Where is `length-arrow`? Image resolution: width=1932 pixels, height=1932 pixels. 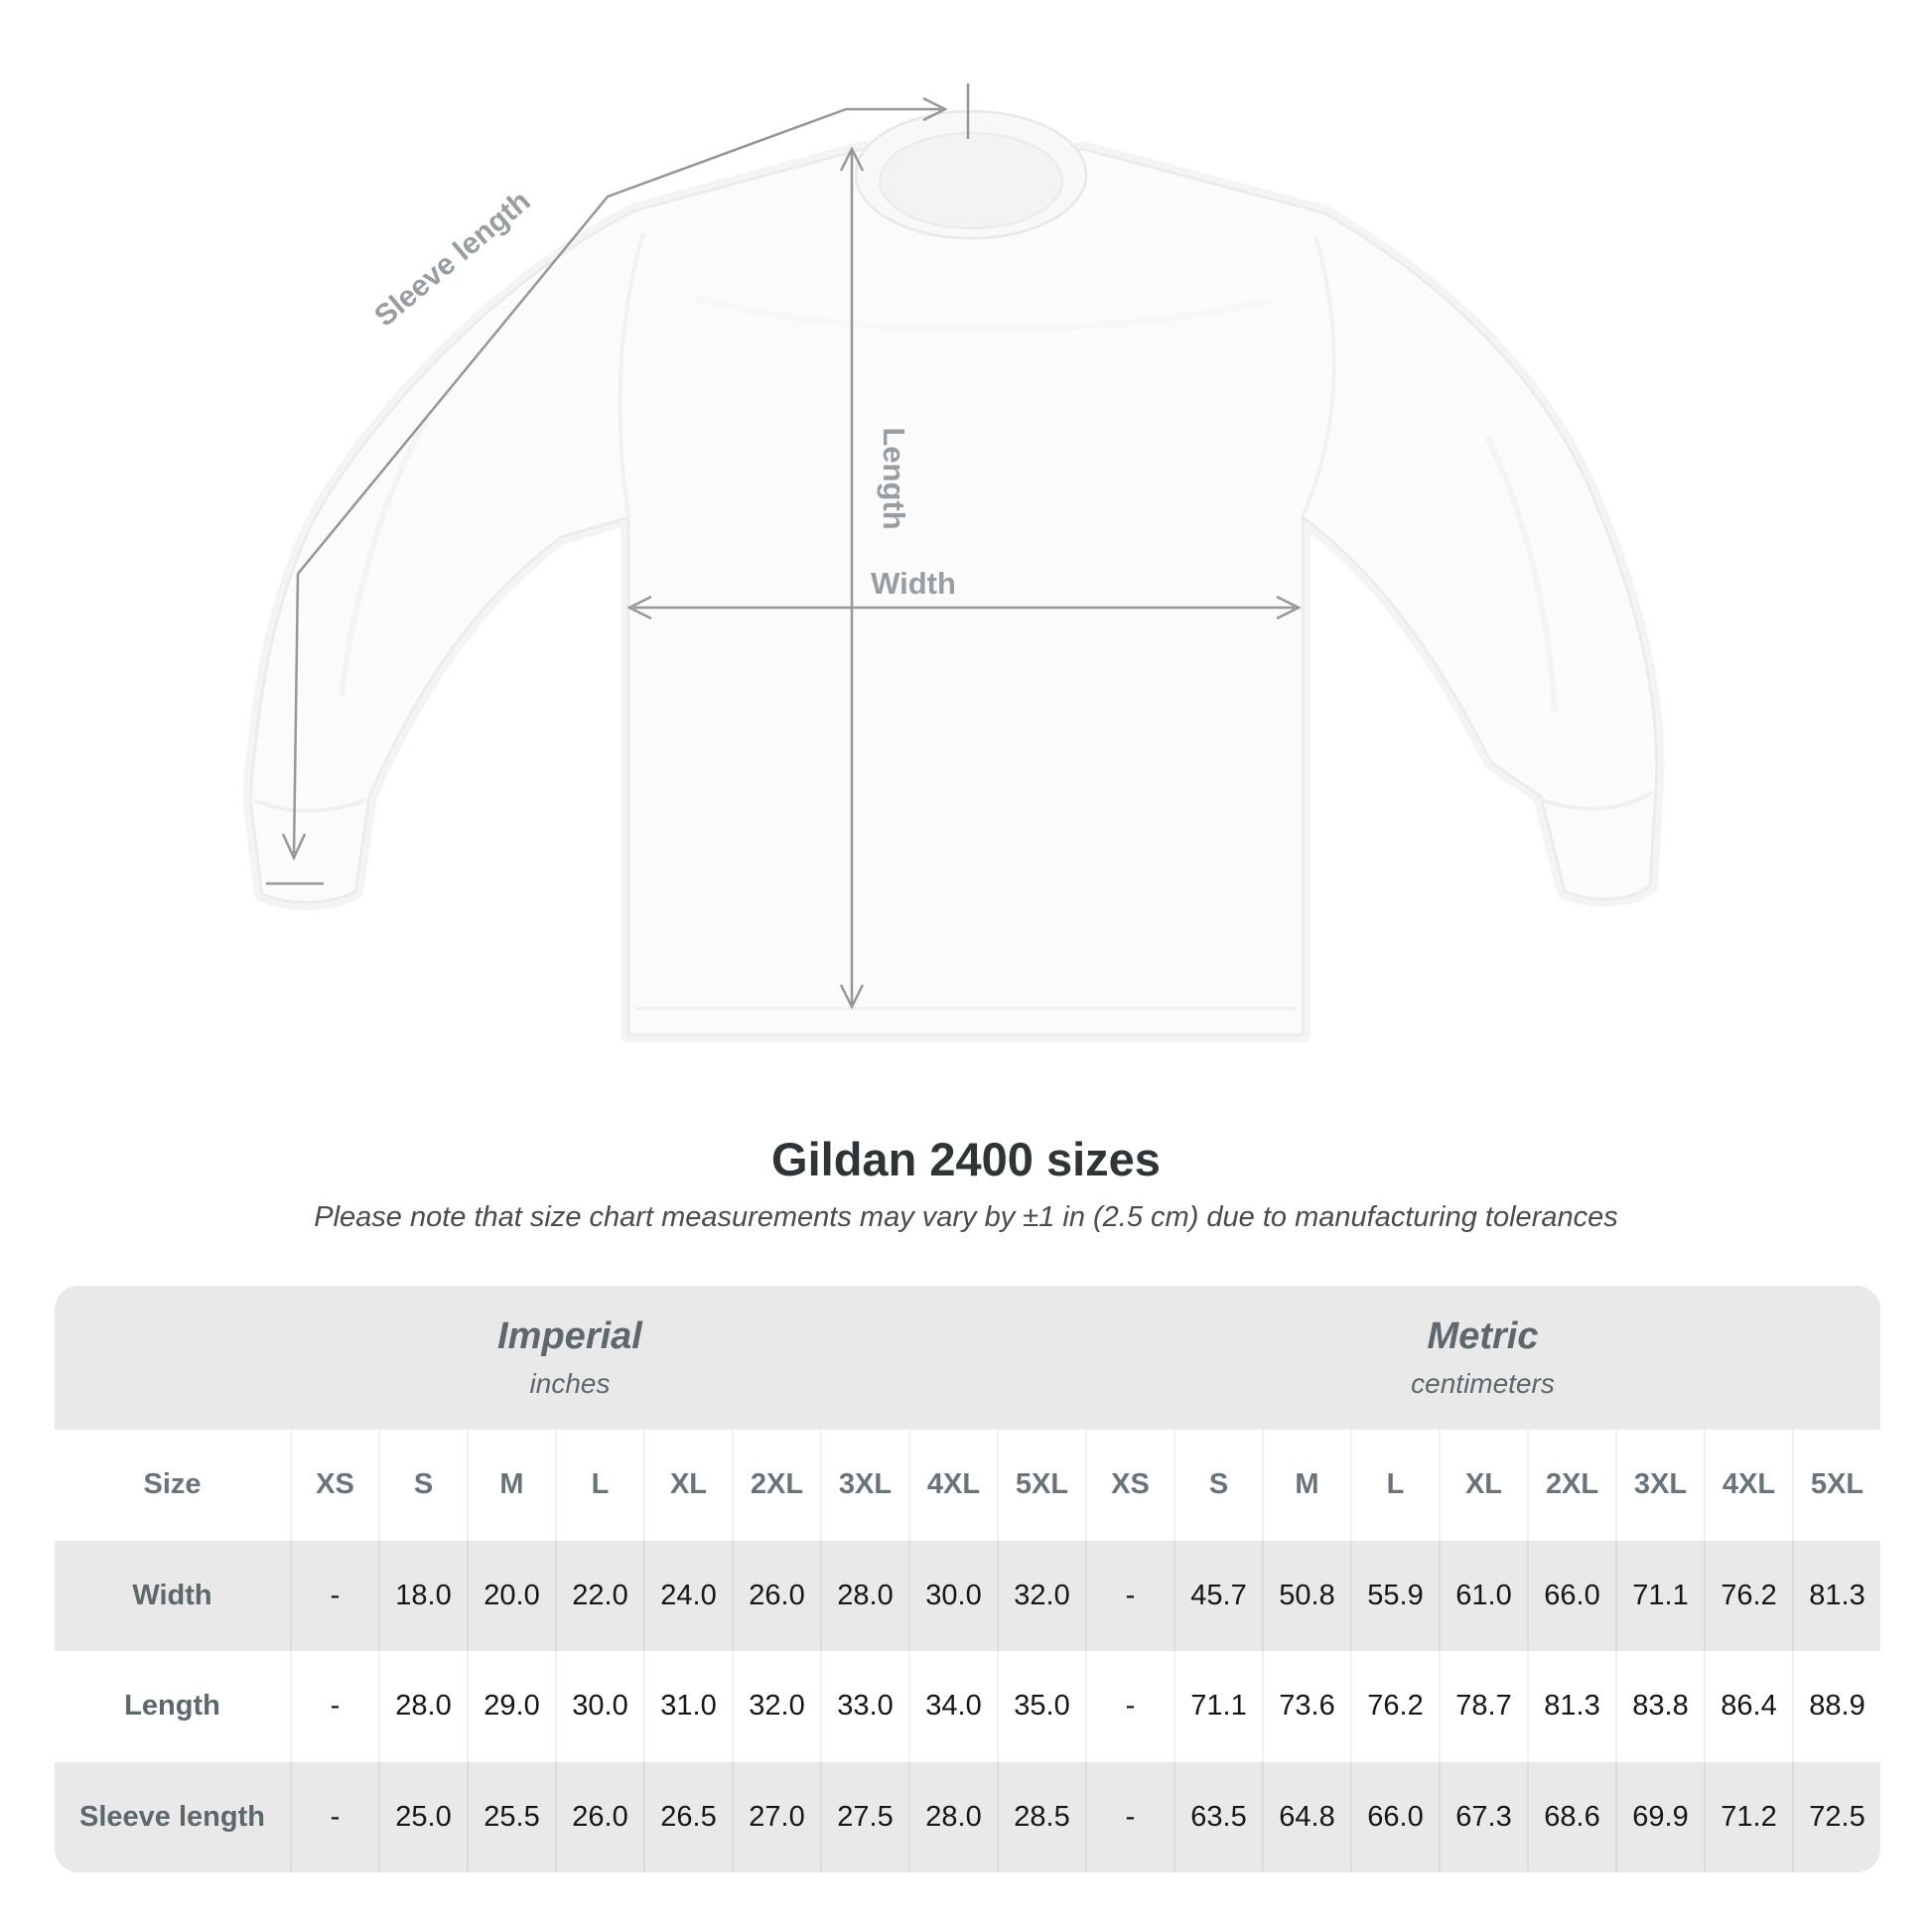
length-arrow is located at coordinates (852, 578).